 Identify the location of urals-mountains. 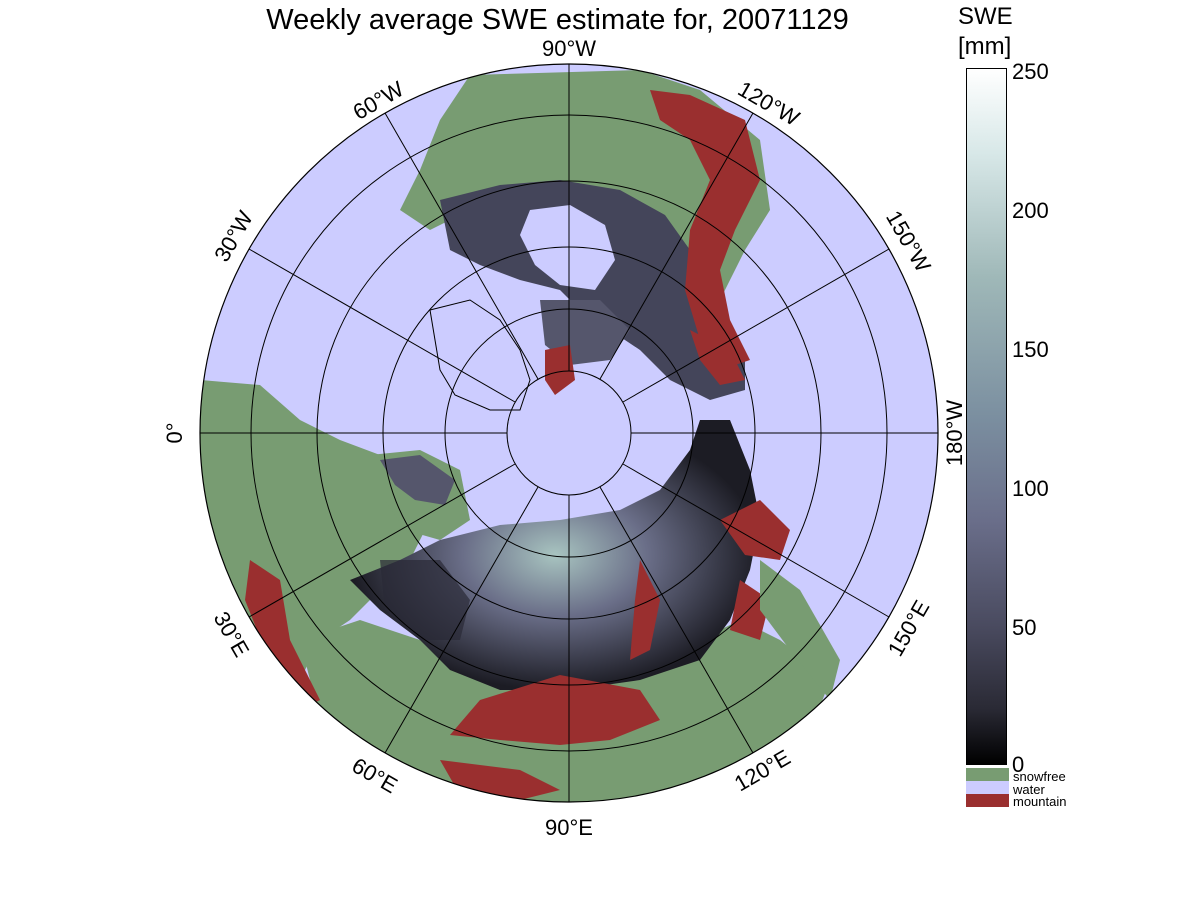
(645, 610).